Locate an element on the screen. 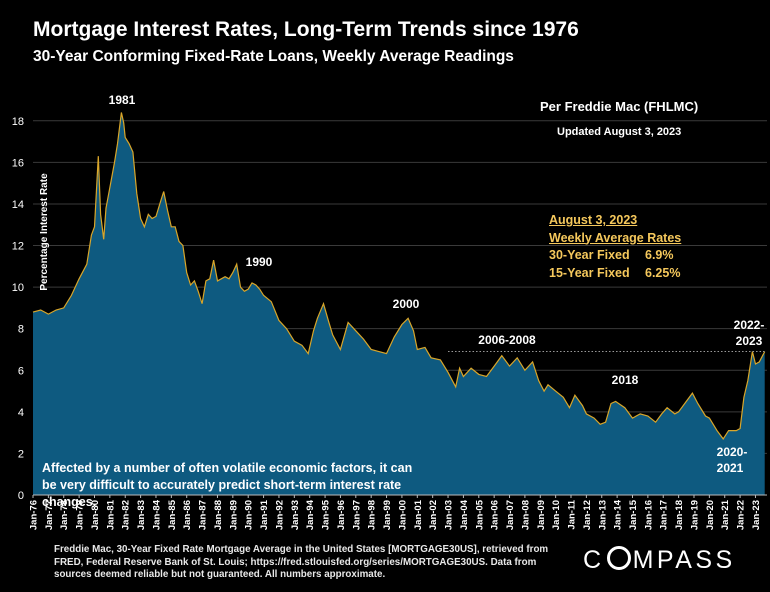 This screenshot has width=770, height=592. chart-annotation: 2021 is located at coordinates (730, 468).